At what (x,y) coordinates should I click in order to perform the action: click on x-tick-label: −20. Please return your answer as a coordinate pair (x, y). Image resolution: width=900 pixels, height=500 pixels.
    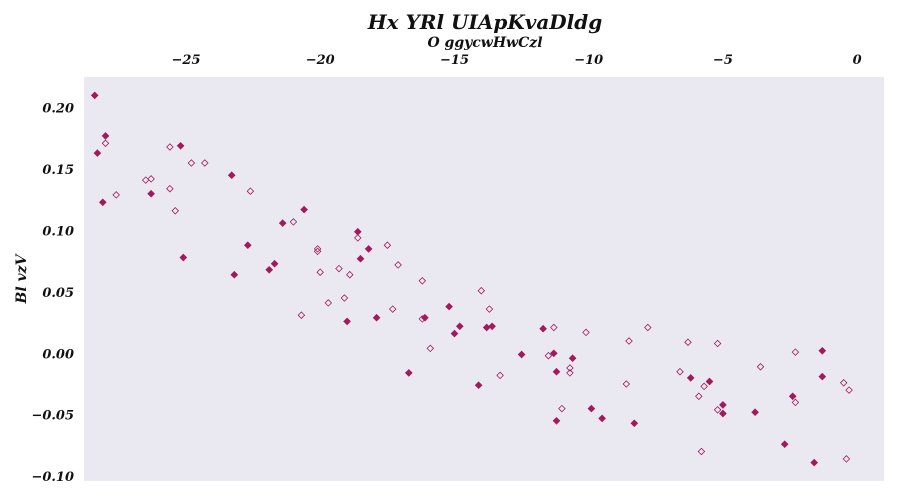
    Looking at the image, I should click on (320, 60).